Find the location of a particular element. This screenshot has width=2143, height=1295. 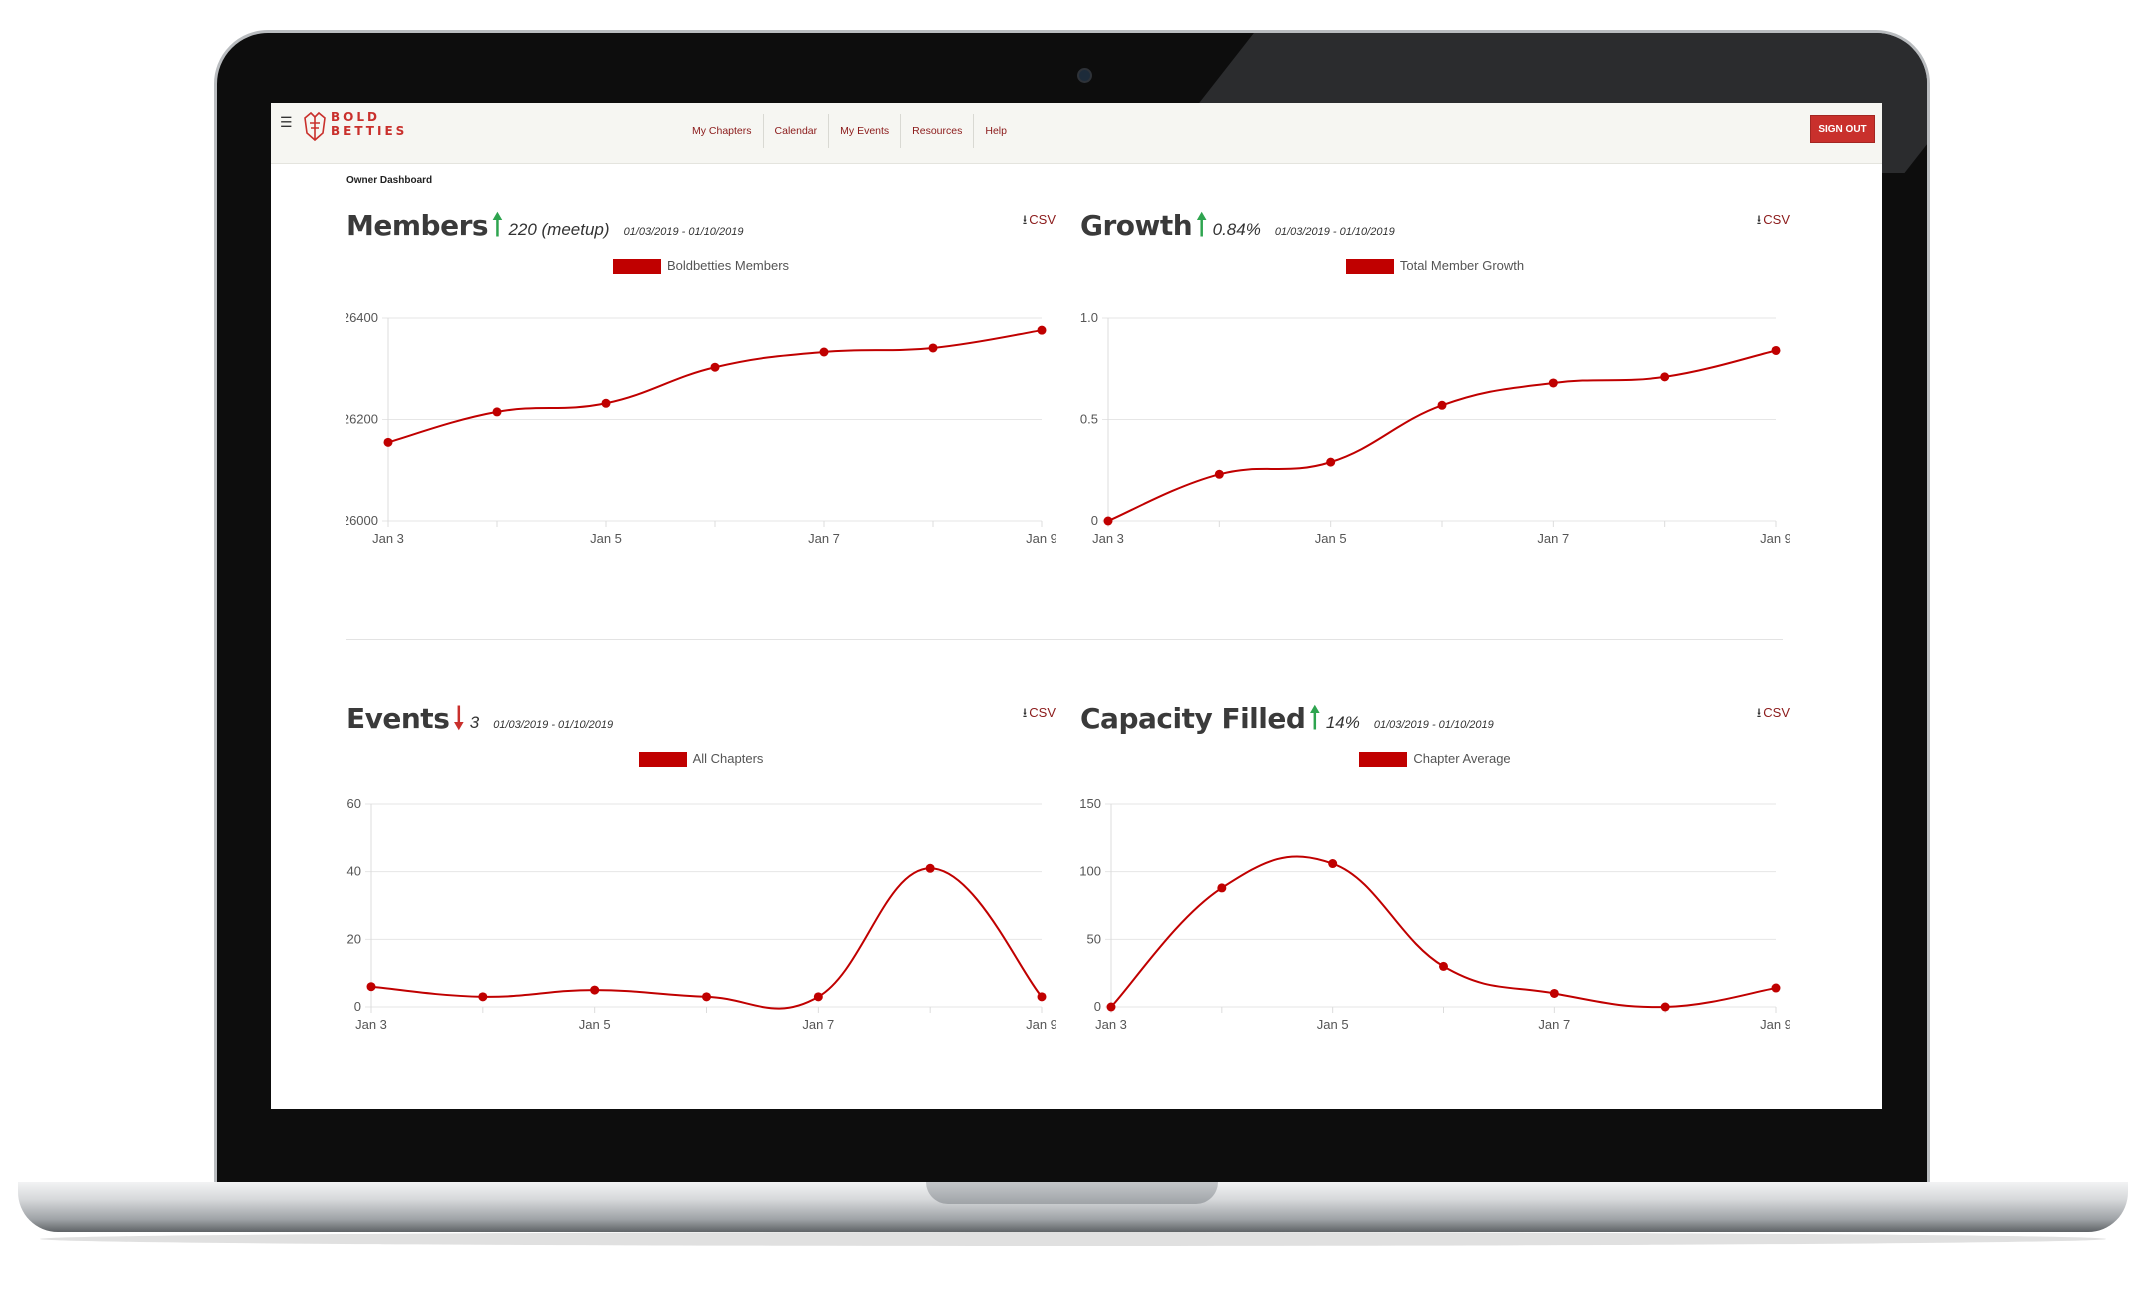

logo-text: BOLD BETTIES is located at coordinates (369, 124).